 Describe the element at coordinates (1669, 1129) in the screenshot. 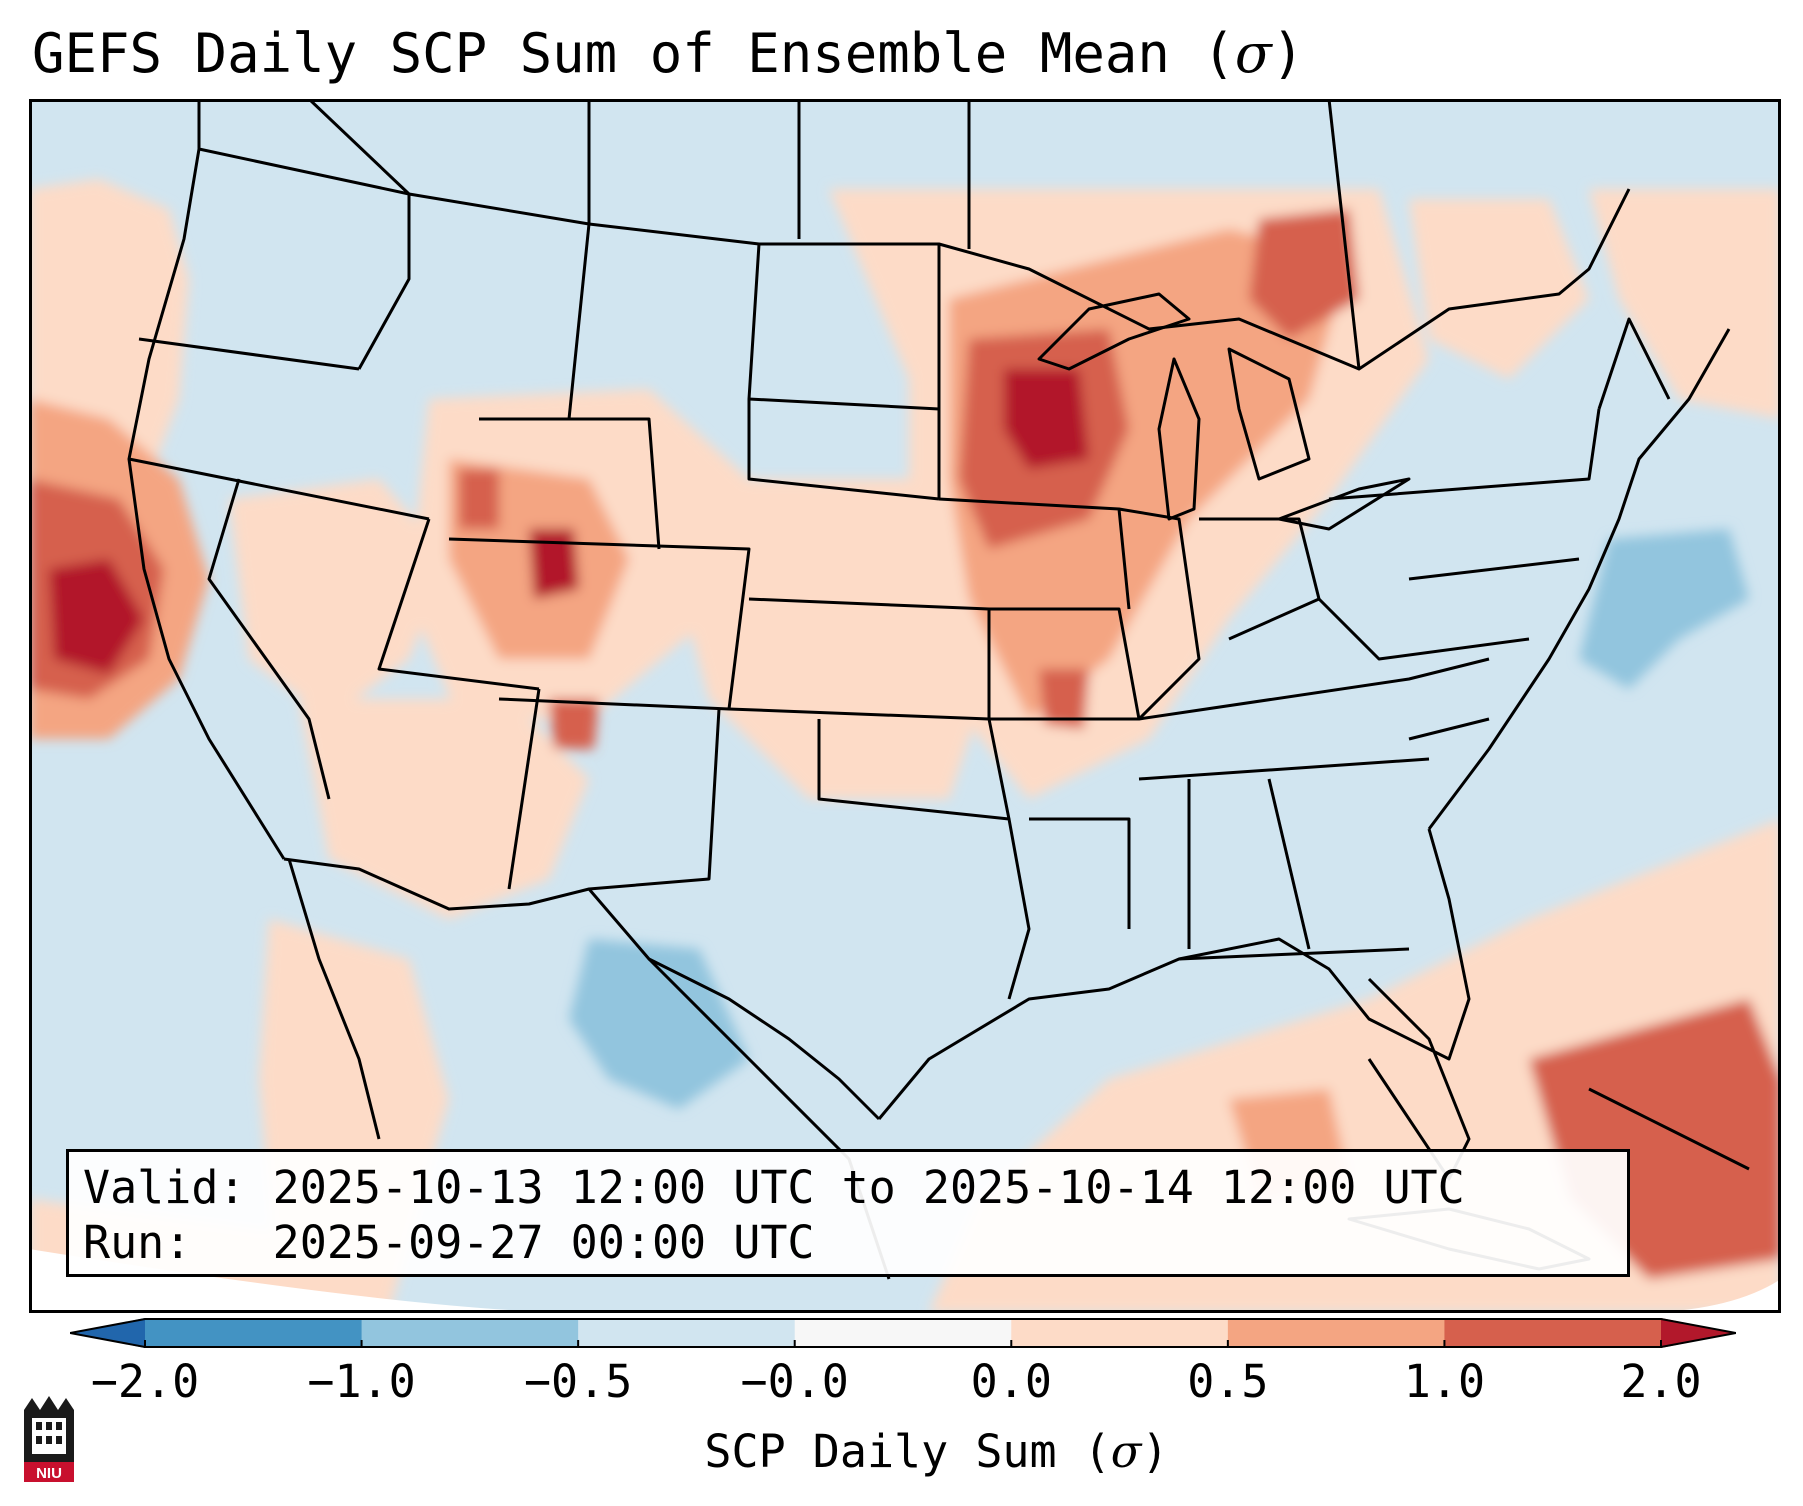

I see `bahamas` at that location.